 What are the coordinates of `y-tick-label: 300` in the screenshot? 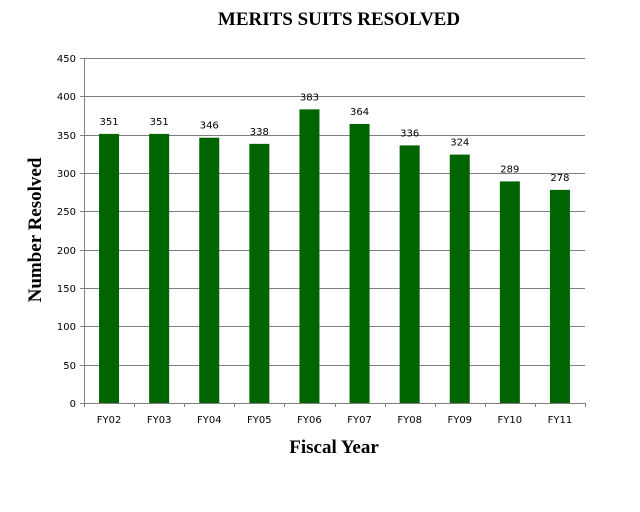 It's located at (66, 174).